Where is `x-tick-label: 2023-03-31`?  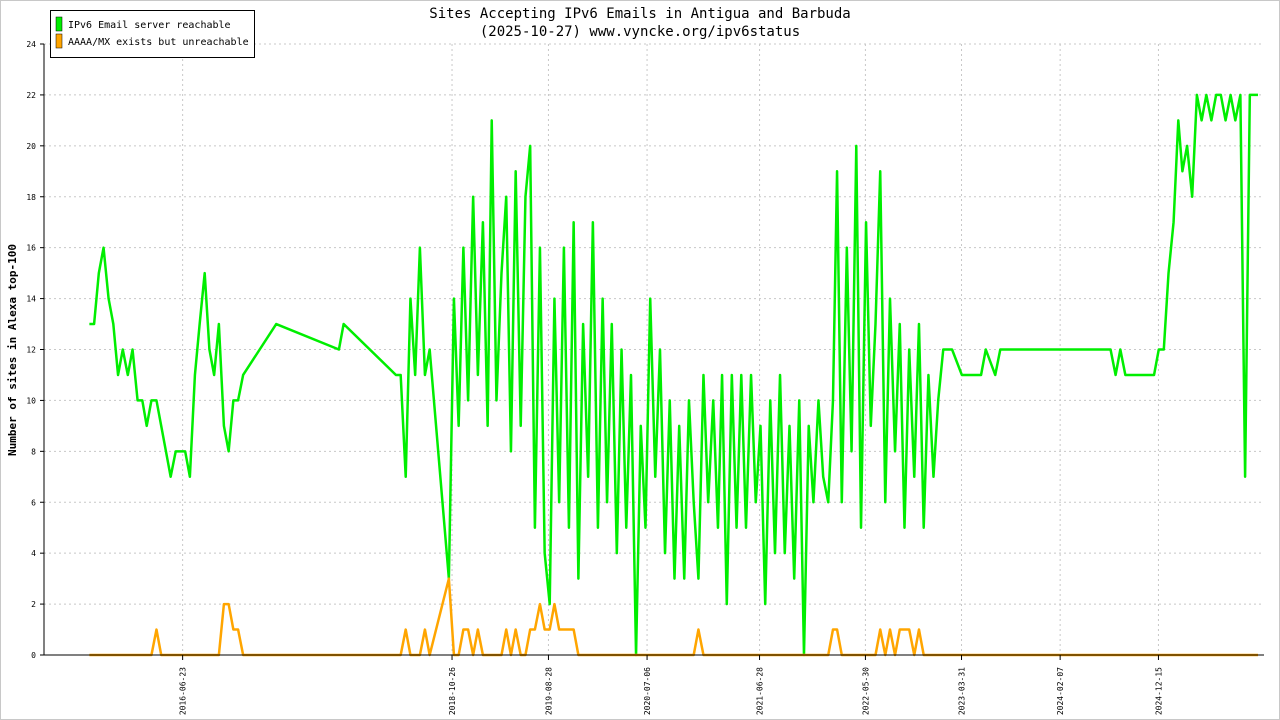
x-tick-label: 2023-03-31 is located at coordinates (962, 691).